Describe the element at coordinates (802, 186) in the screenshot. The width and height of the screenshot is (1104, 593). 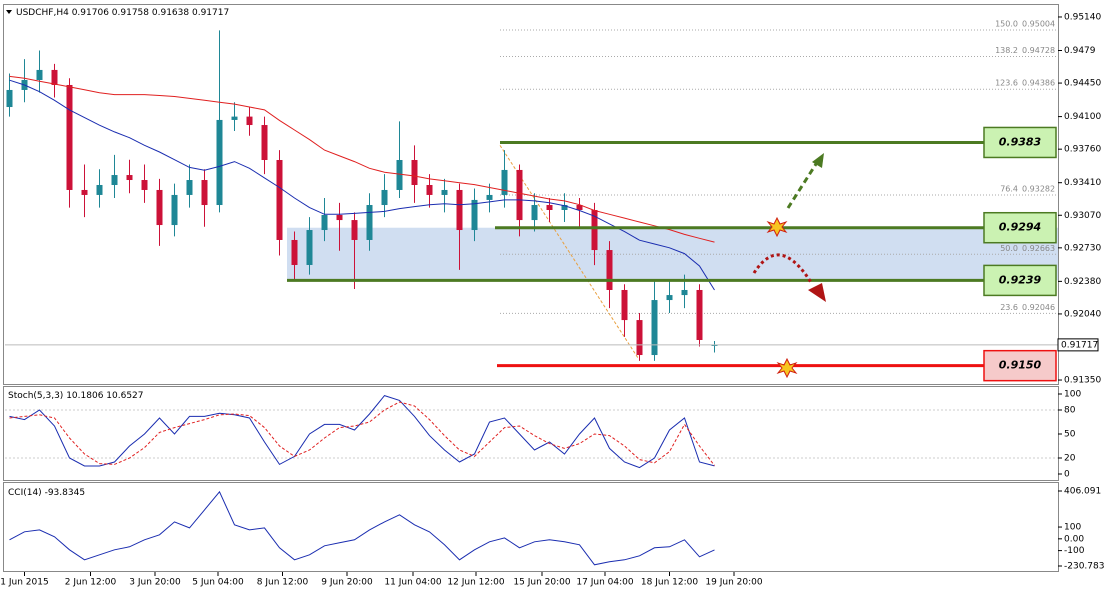
I see `up-arrow` at that location.